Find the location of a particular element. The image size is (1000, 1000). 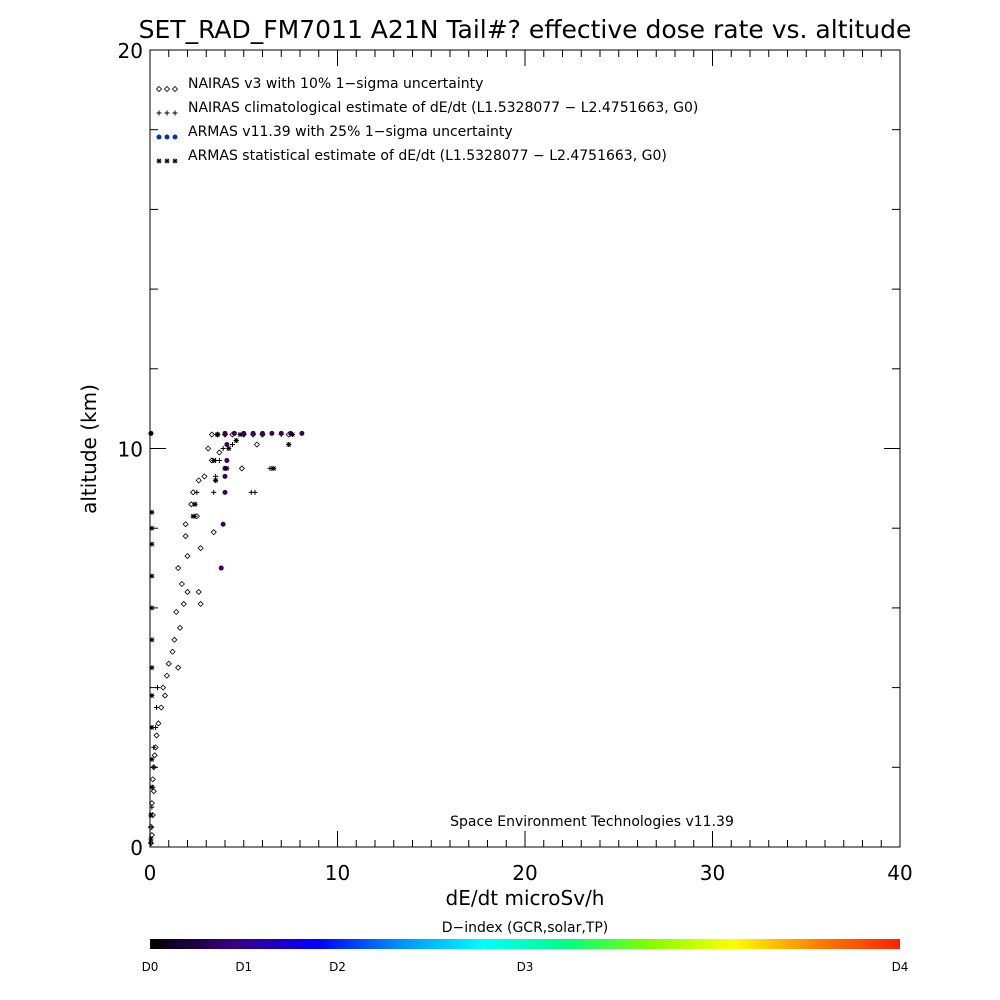

colorbar-labels: D0 D1 D2 D3 D4 is located at coordinates (525, 967).